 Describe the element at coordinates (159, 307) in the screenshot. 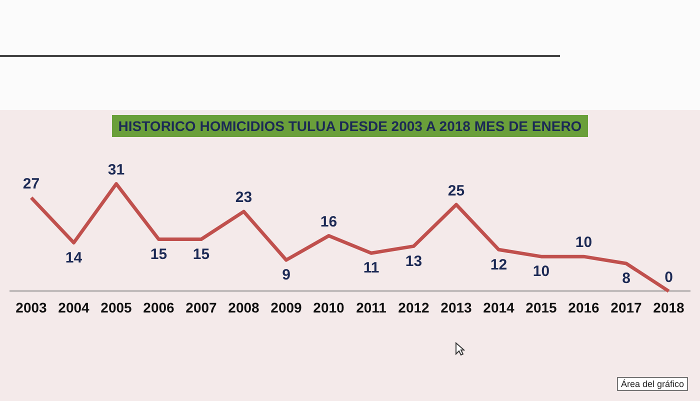

I see `x-tick-label: 2006` at that location.